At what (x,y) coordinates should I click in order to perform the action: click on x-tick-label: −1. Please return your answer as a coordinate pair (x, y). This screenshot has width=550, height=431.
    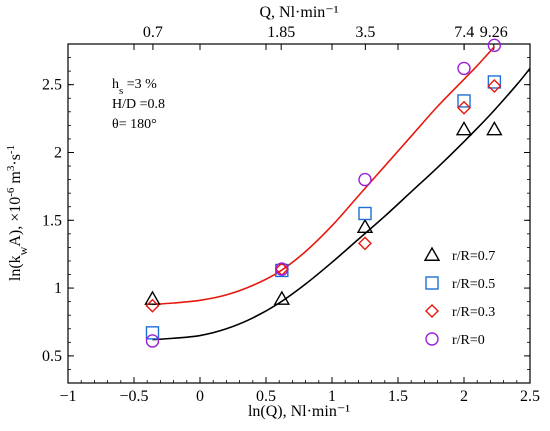
    Looking at the image, I should click on (67, 396).